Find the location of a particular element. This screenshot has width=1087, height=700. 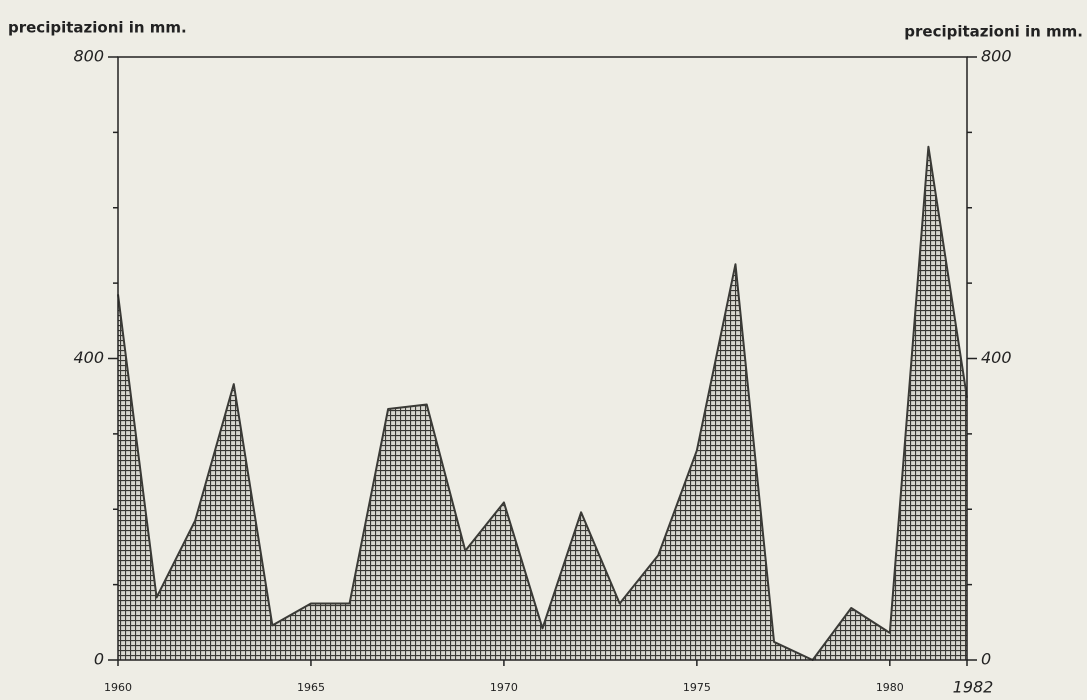

y-axis-label: precipitazioni in mm. is located at coordinates (97, 28).